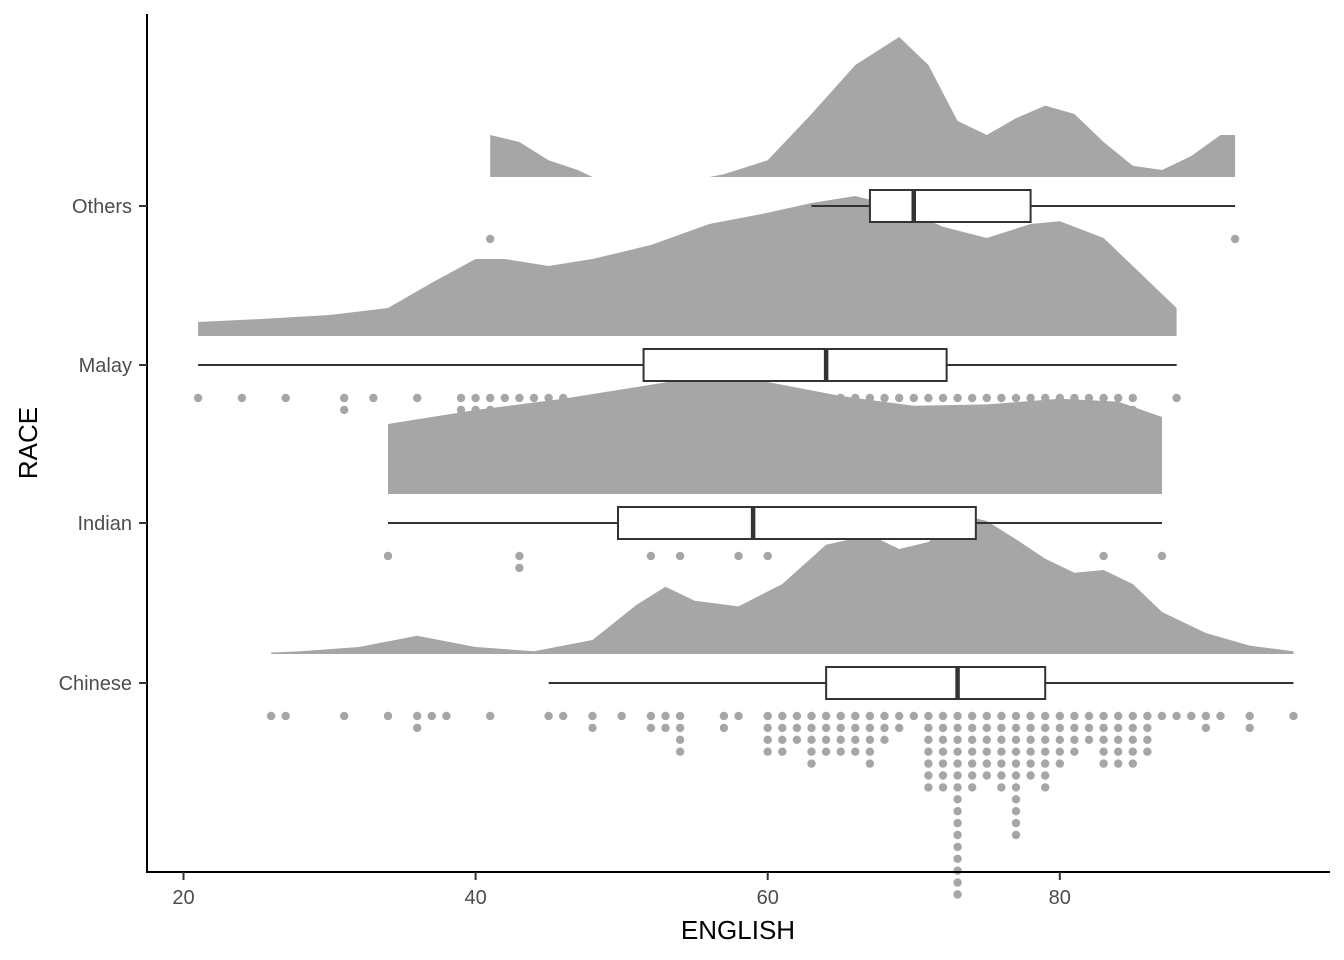 The width and height of the screenshot is (1344, 960). Describe the element at coordinates (797, 523) in the screenshot. I see `box-iqr-indian` at that location.